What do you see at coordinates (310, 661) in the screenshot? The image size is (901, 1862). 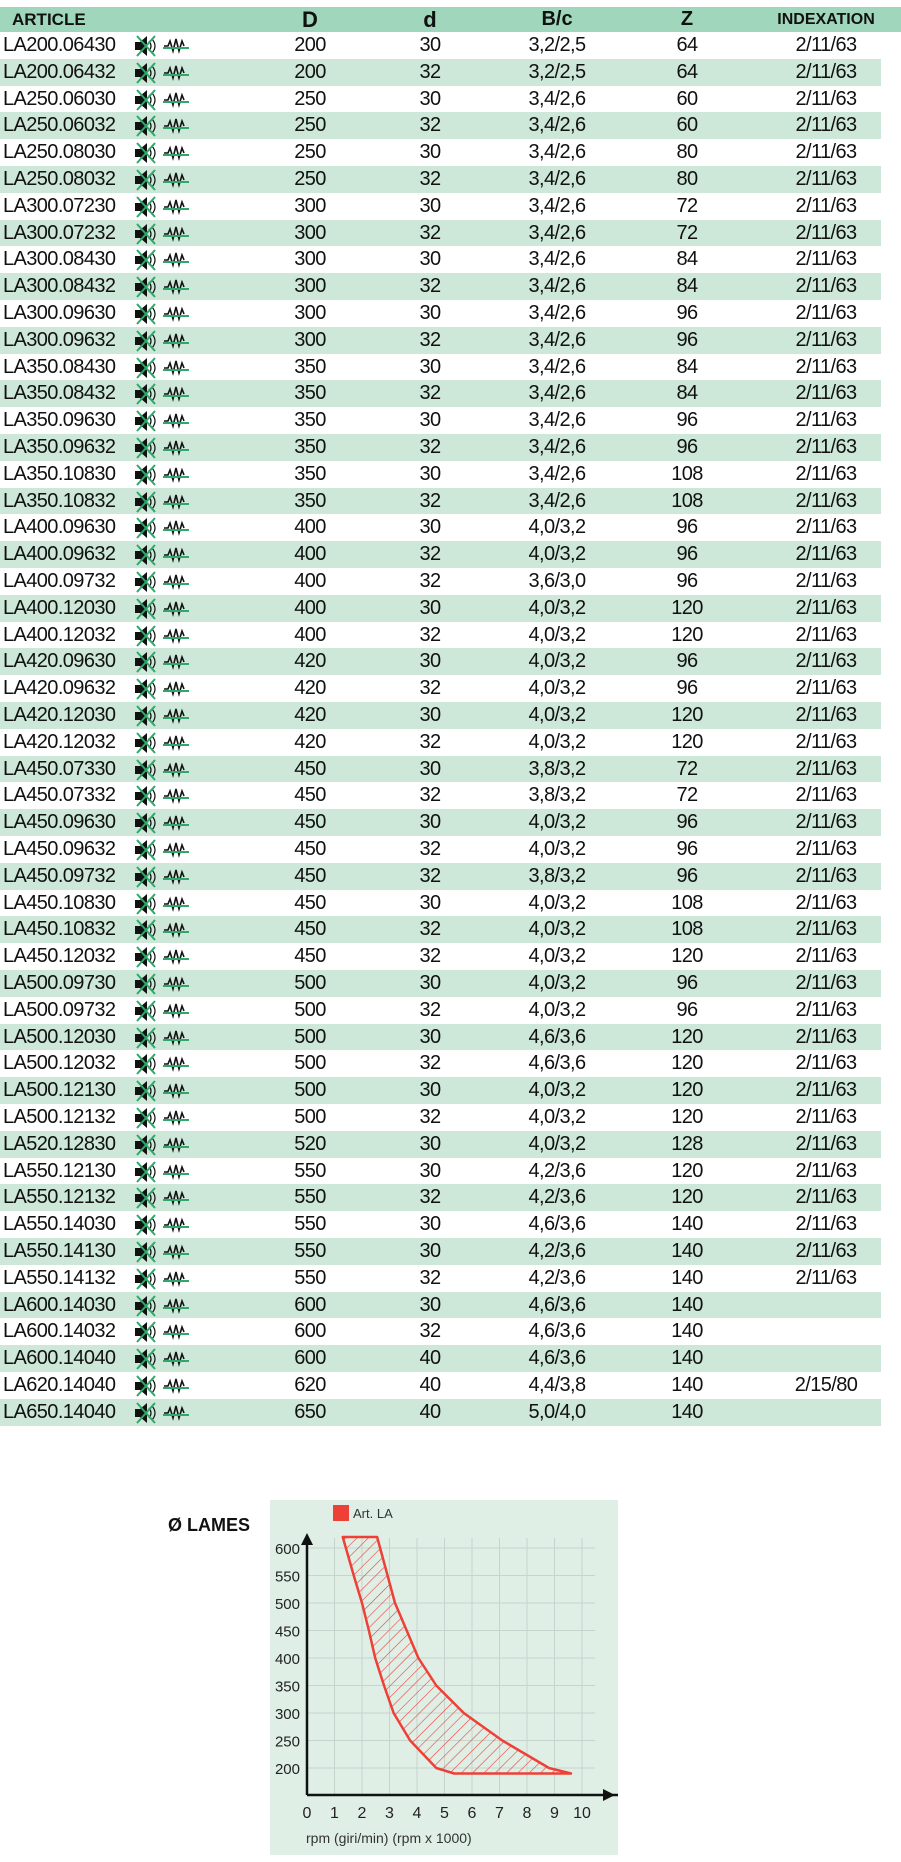 I see `cell-D: 420` at bounding box center [310, 661].